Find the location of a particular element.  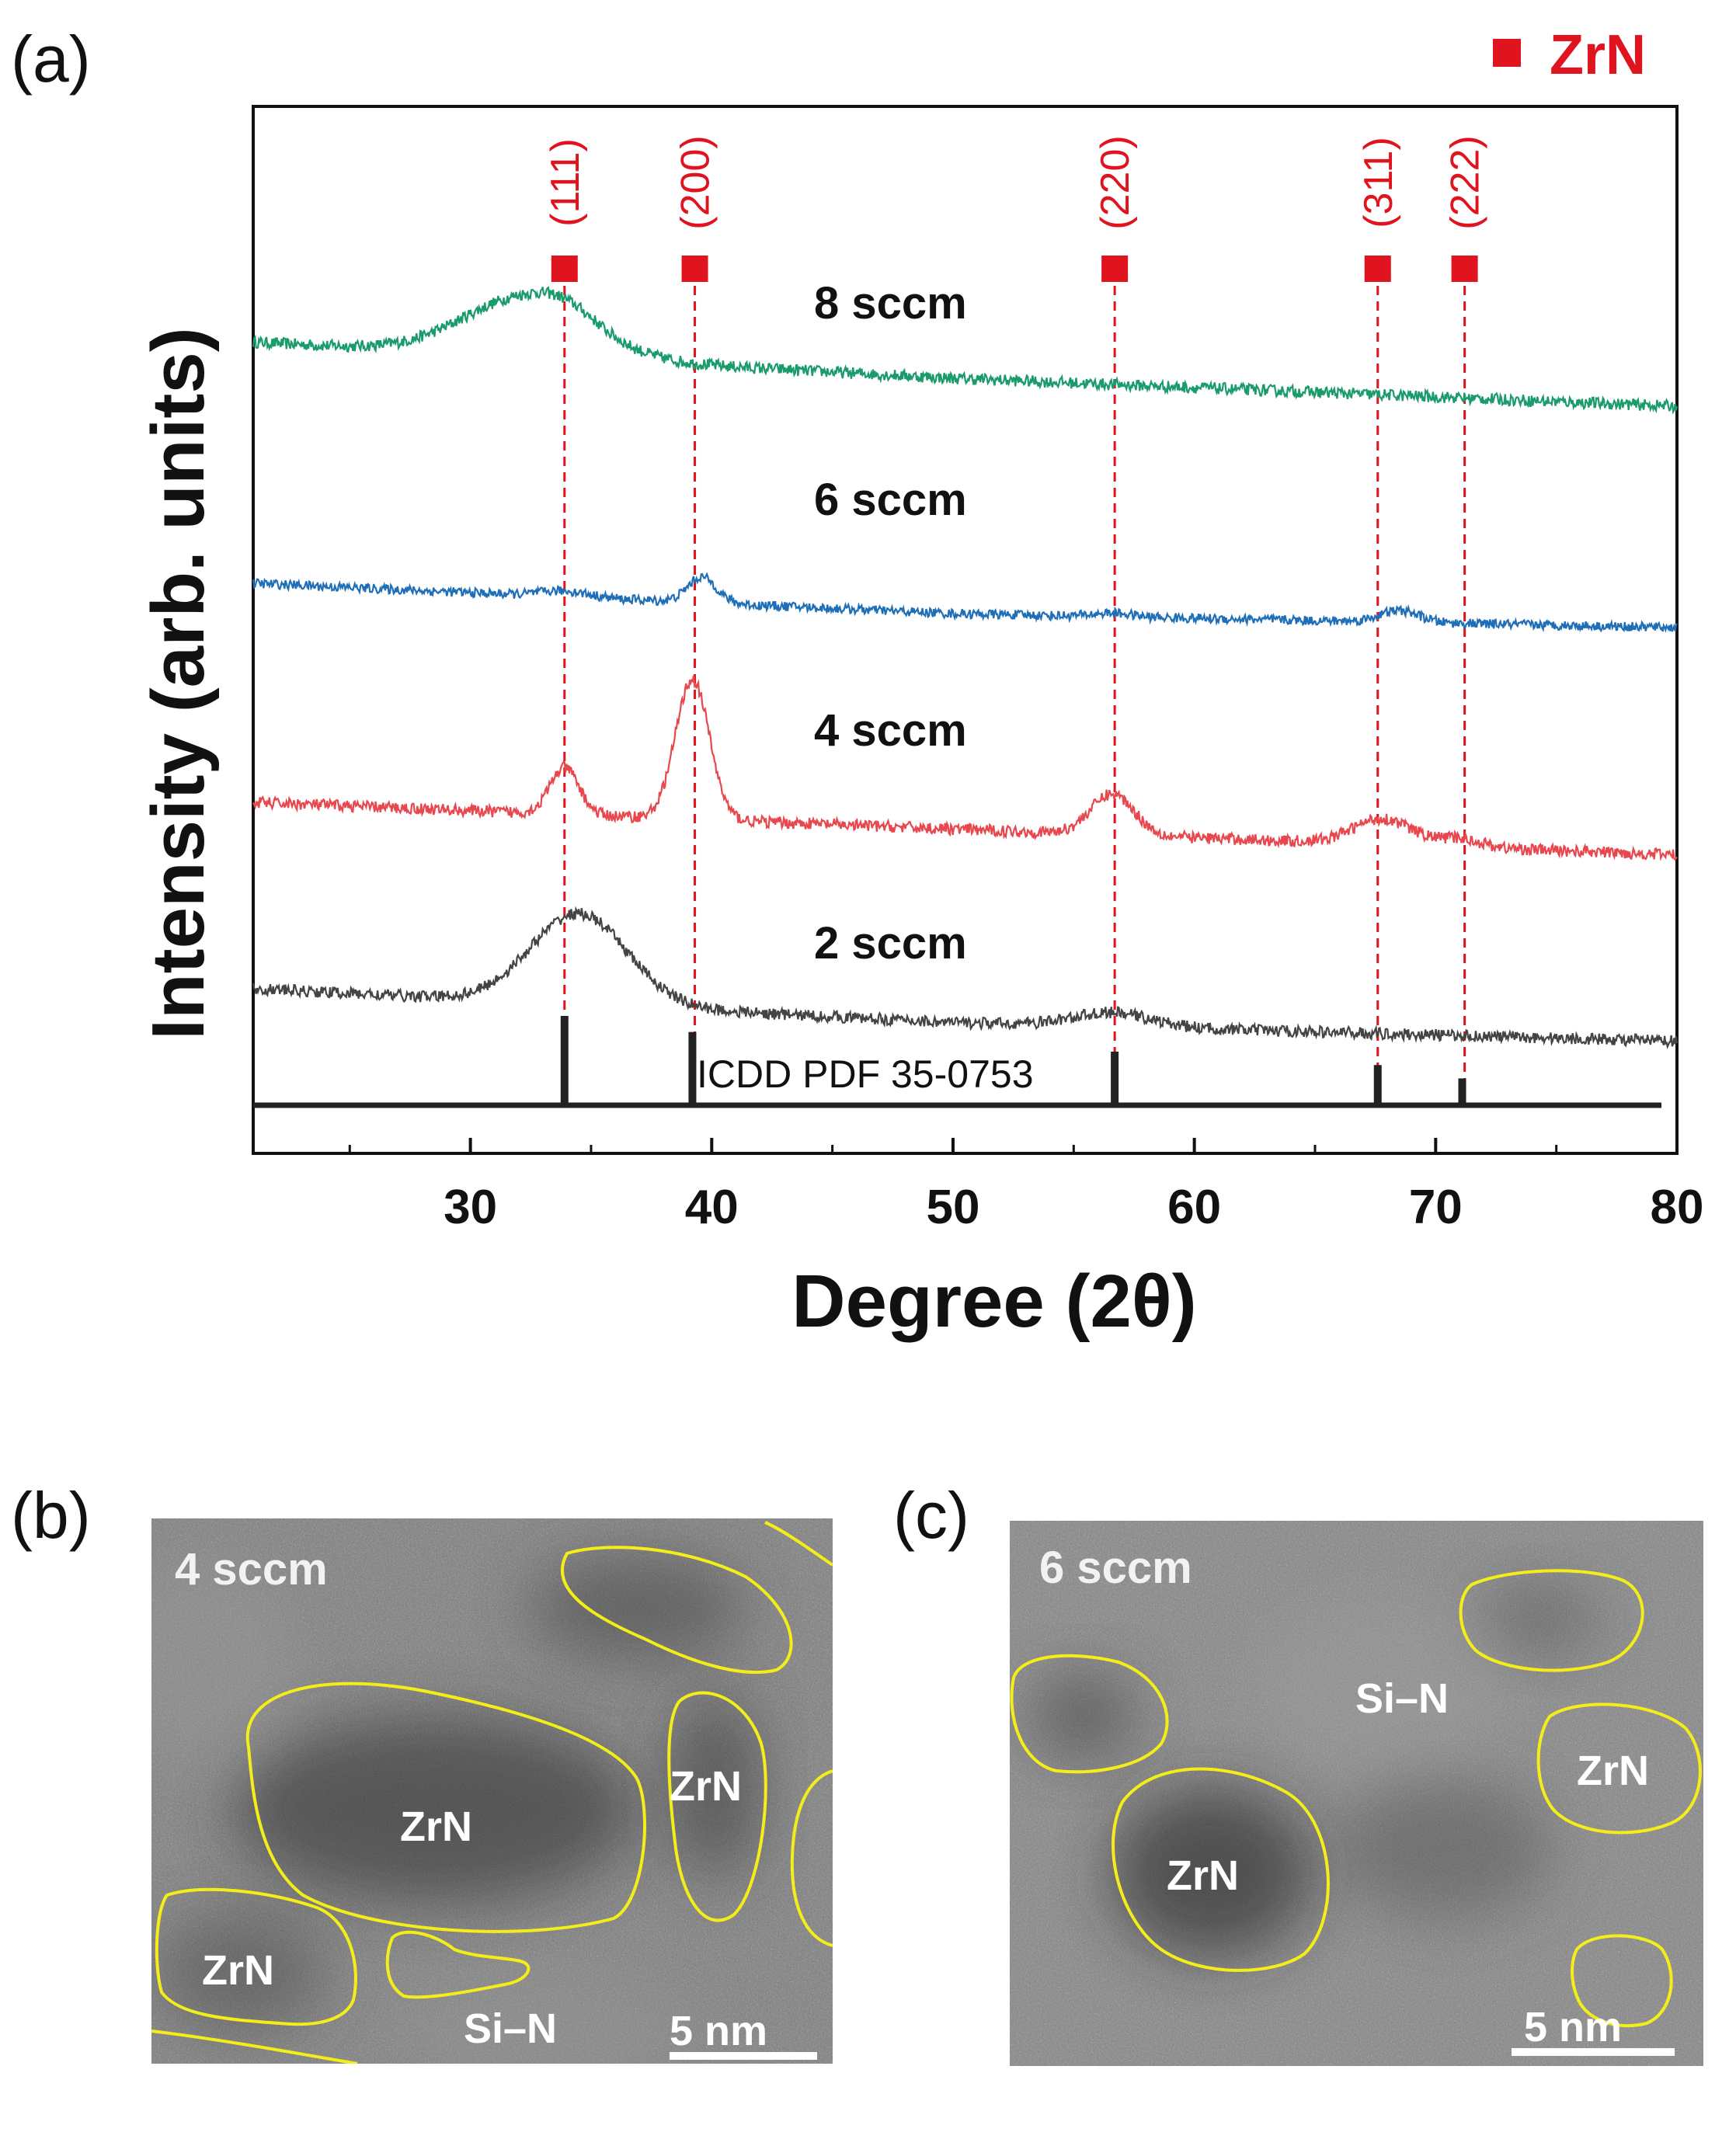

grain-outlines-b is located at coordinates (492, 1792).